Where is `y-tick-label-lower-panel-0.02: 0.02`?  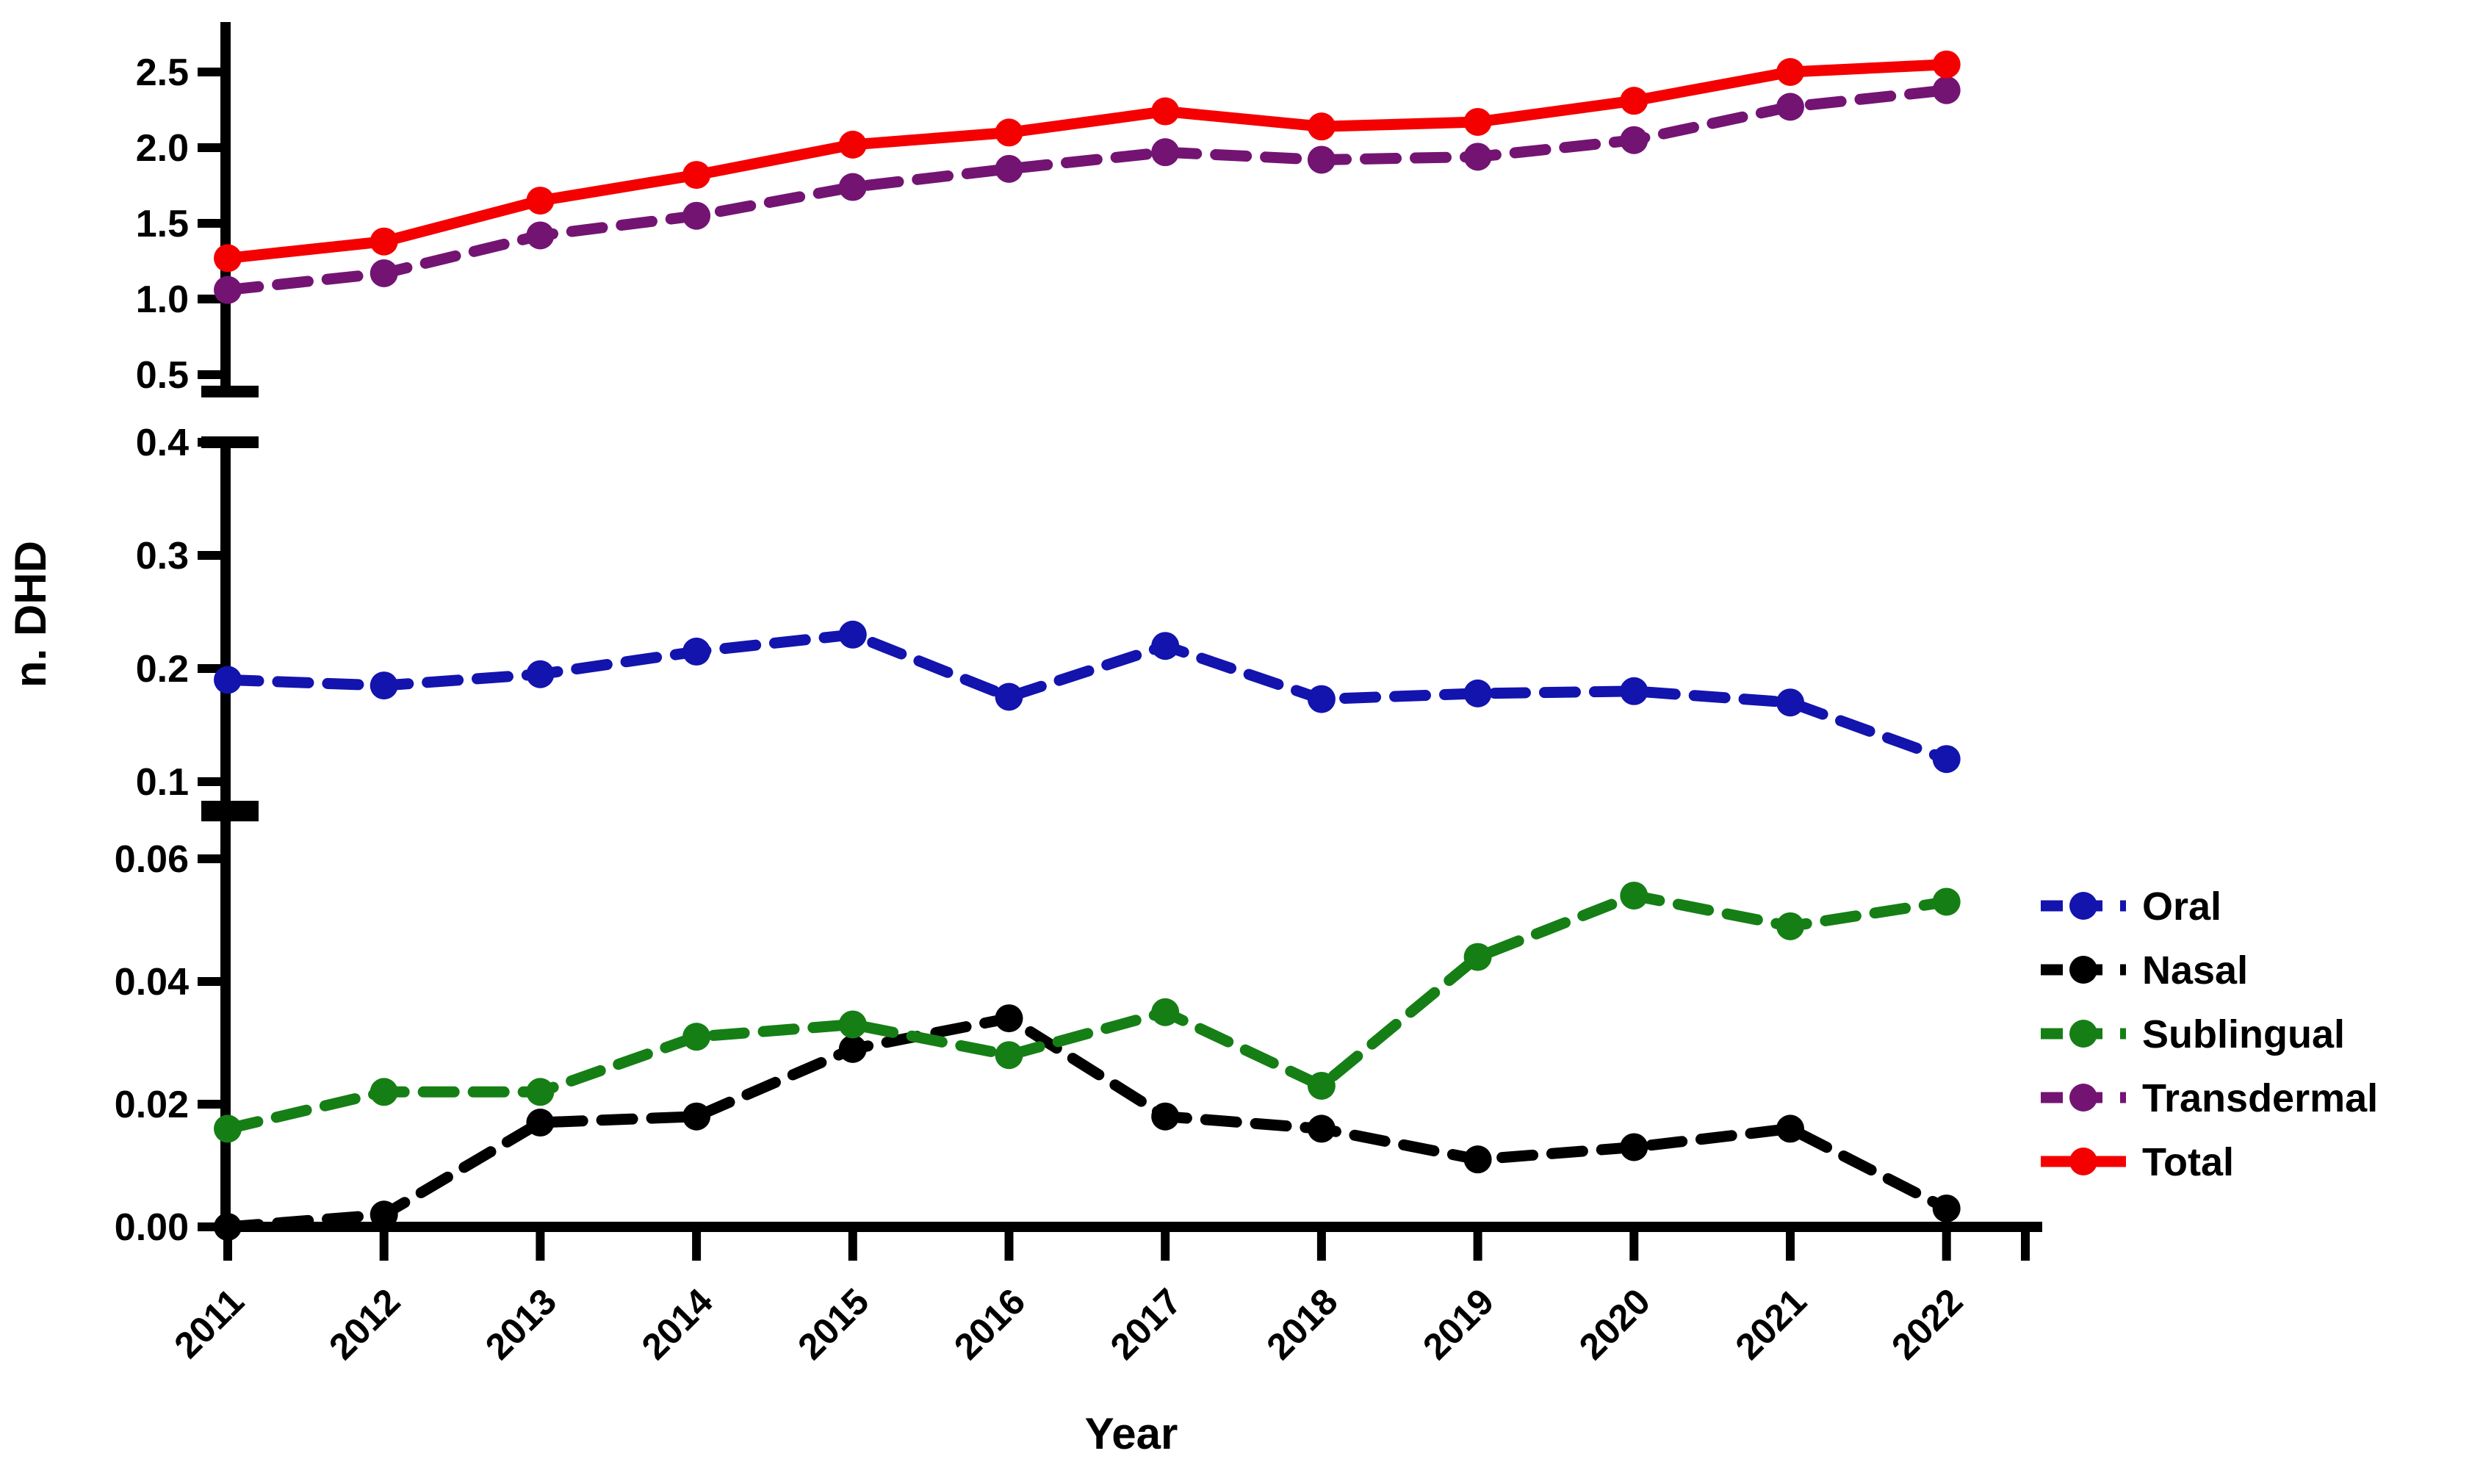
y-tick-label-lower-panel-0.02: 0.02 is located at coordinates (152, 1105).